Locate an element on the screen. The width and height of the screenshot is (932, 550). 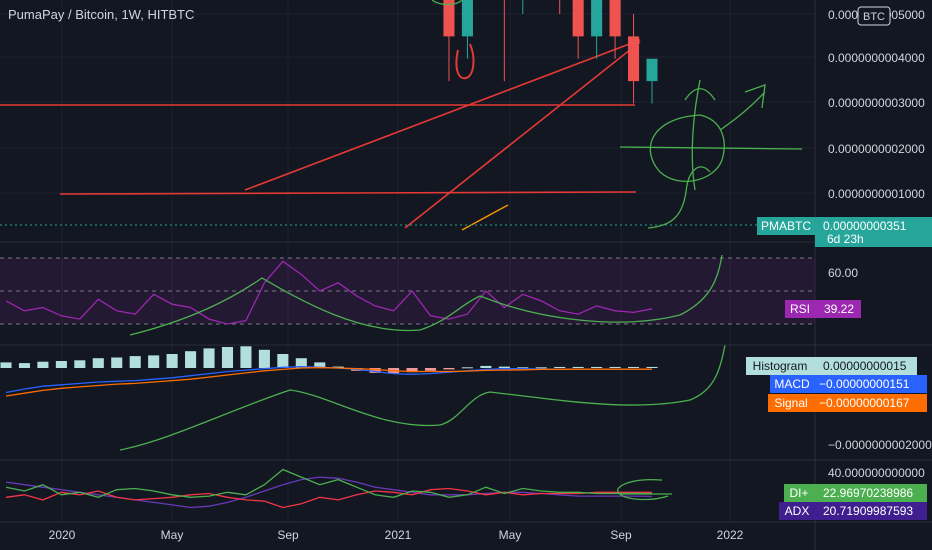
signal-name-badge is located at coordinates (791, 403).